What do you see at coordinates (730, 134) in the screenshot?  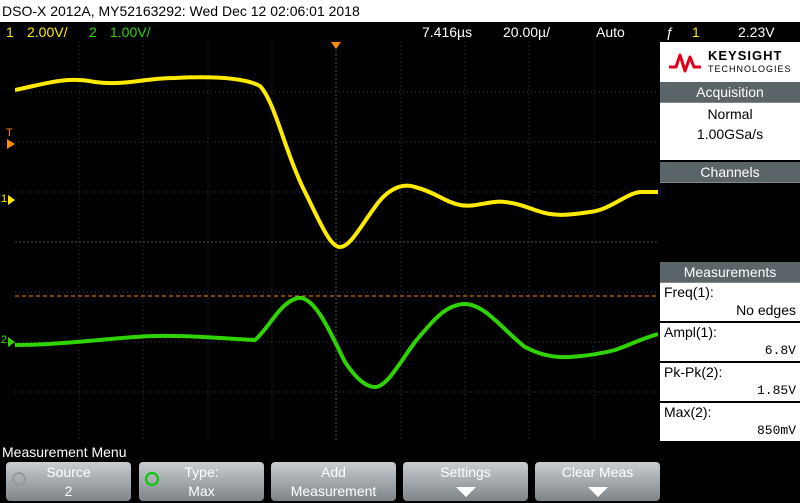 I see `sample-rate: 1.00GSa/s` at bounding box center [730, 134].